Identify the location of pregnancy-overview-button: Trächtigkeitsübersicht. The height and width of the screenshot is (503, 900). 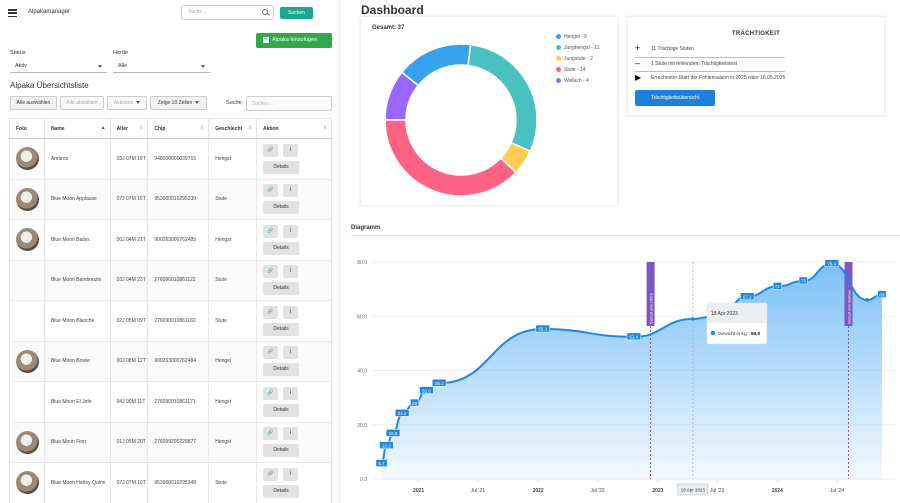
(675, 98).